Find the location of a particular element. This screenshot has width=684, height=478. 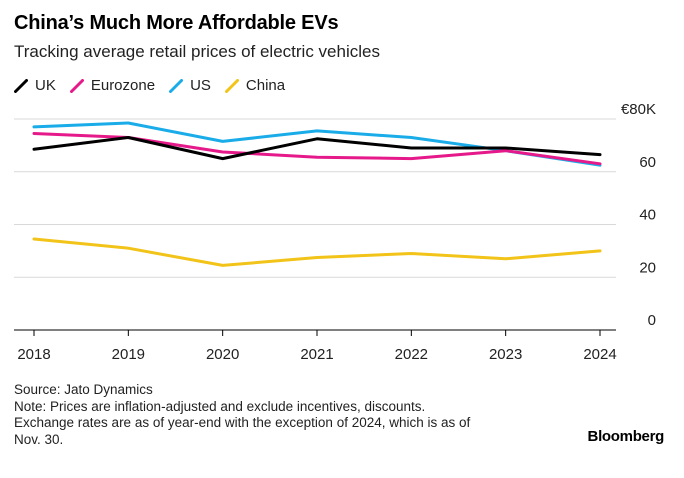

series-line-uk is located at coordinates (317, 148).